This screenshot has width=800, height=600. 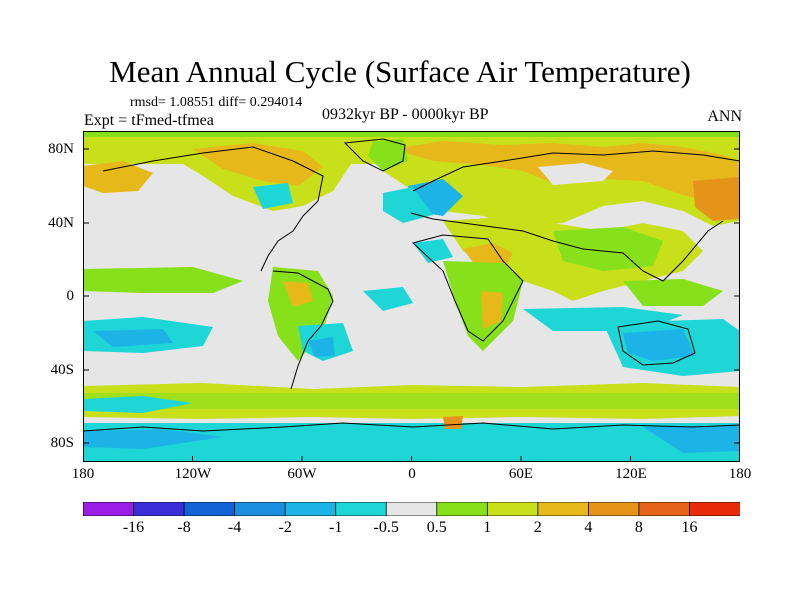 I want to click on season-label: ANN, so click(x=724, y=116).